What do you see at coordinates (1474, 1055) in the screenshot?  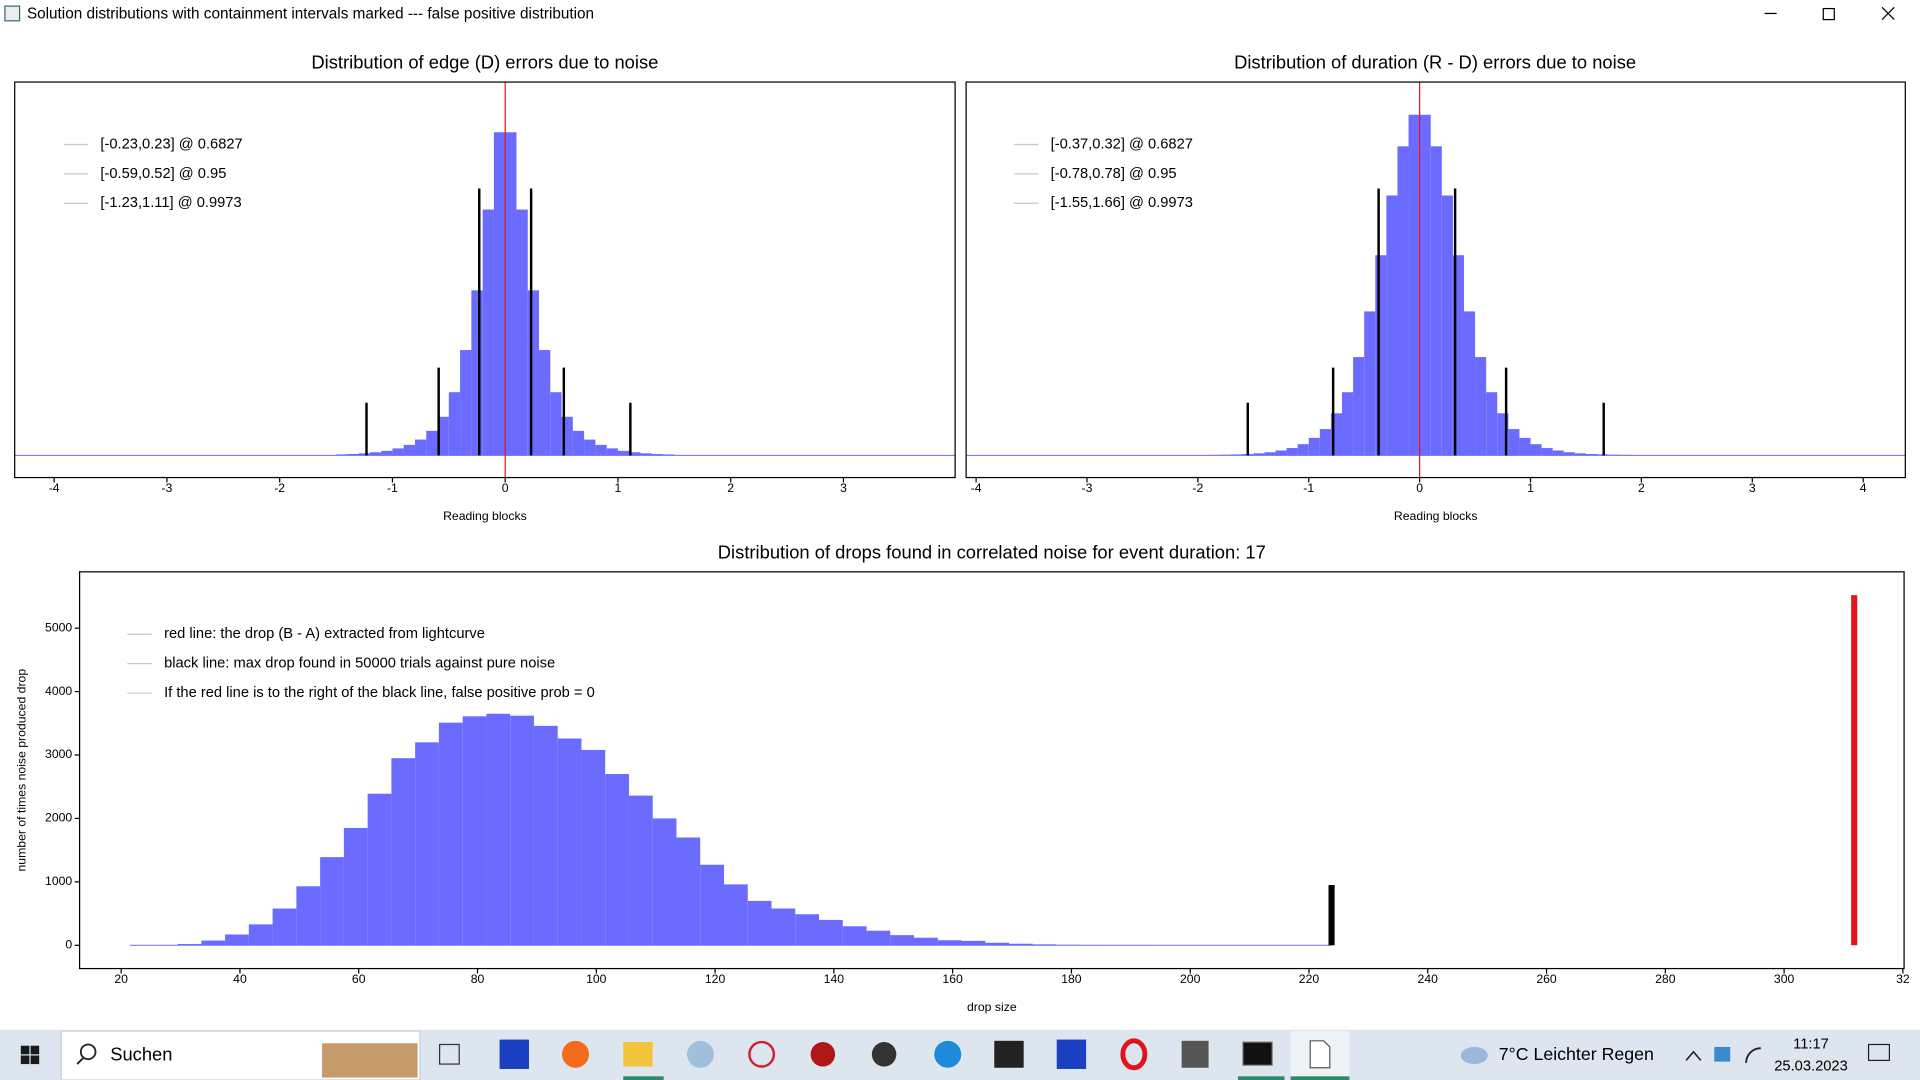 I see `weather-icon` at bounding box center [1474, 1055].